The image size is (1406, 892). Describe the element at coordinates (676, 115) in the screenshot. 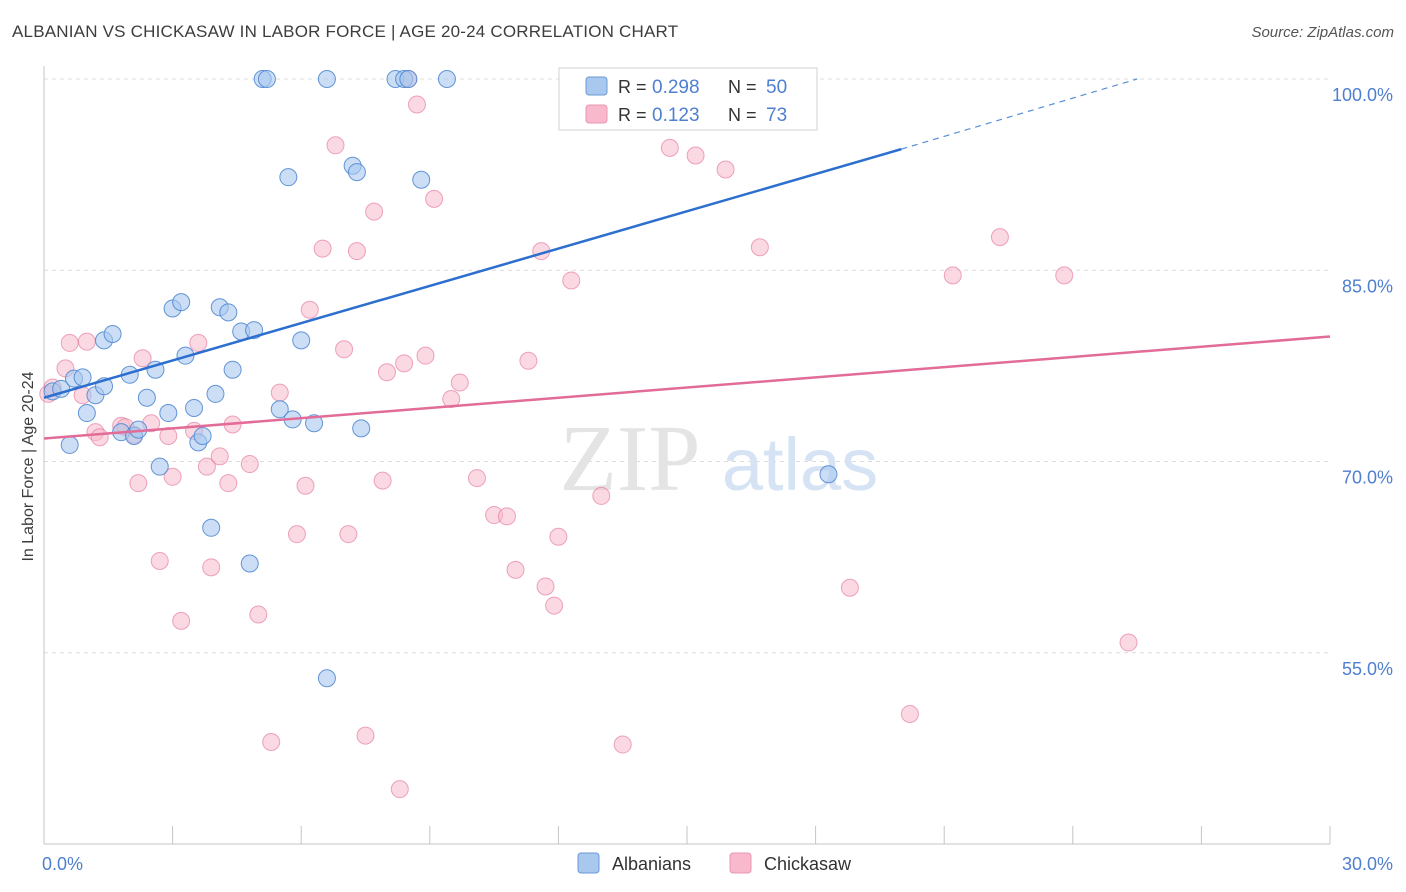

I see `stats-r-value: 0.123` at that location.